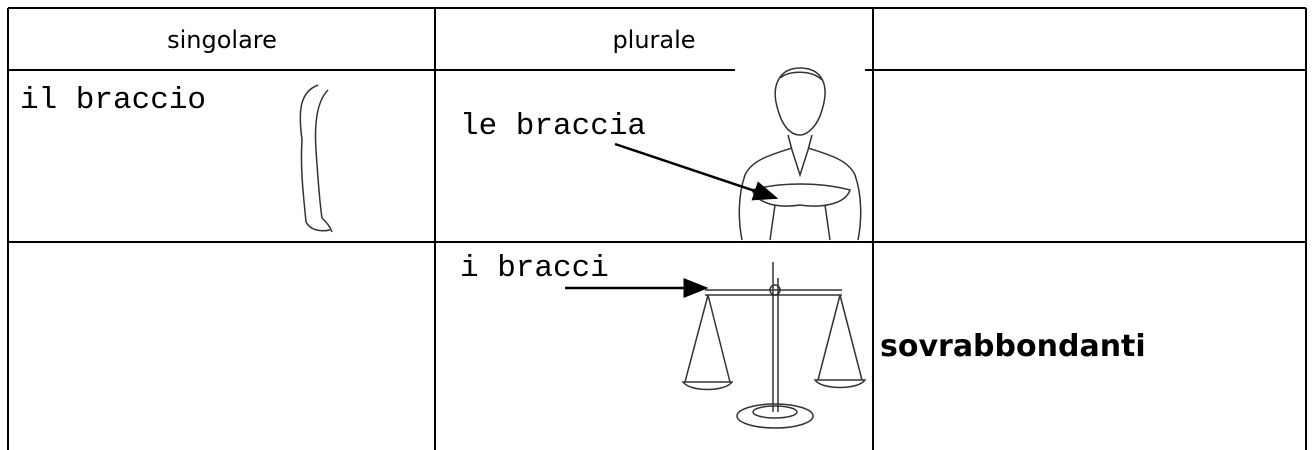  Describe the element at coordinates (222, 40) in the screenshot. I see `header-cell: singolare` at that location.